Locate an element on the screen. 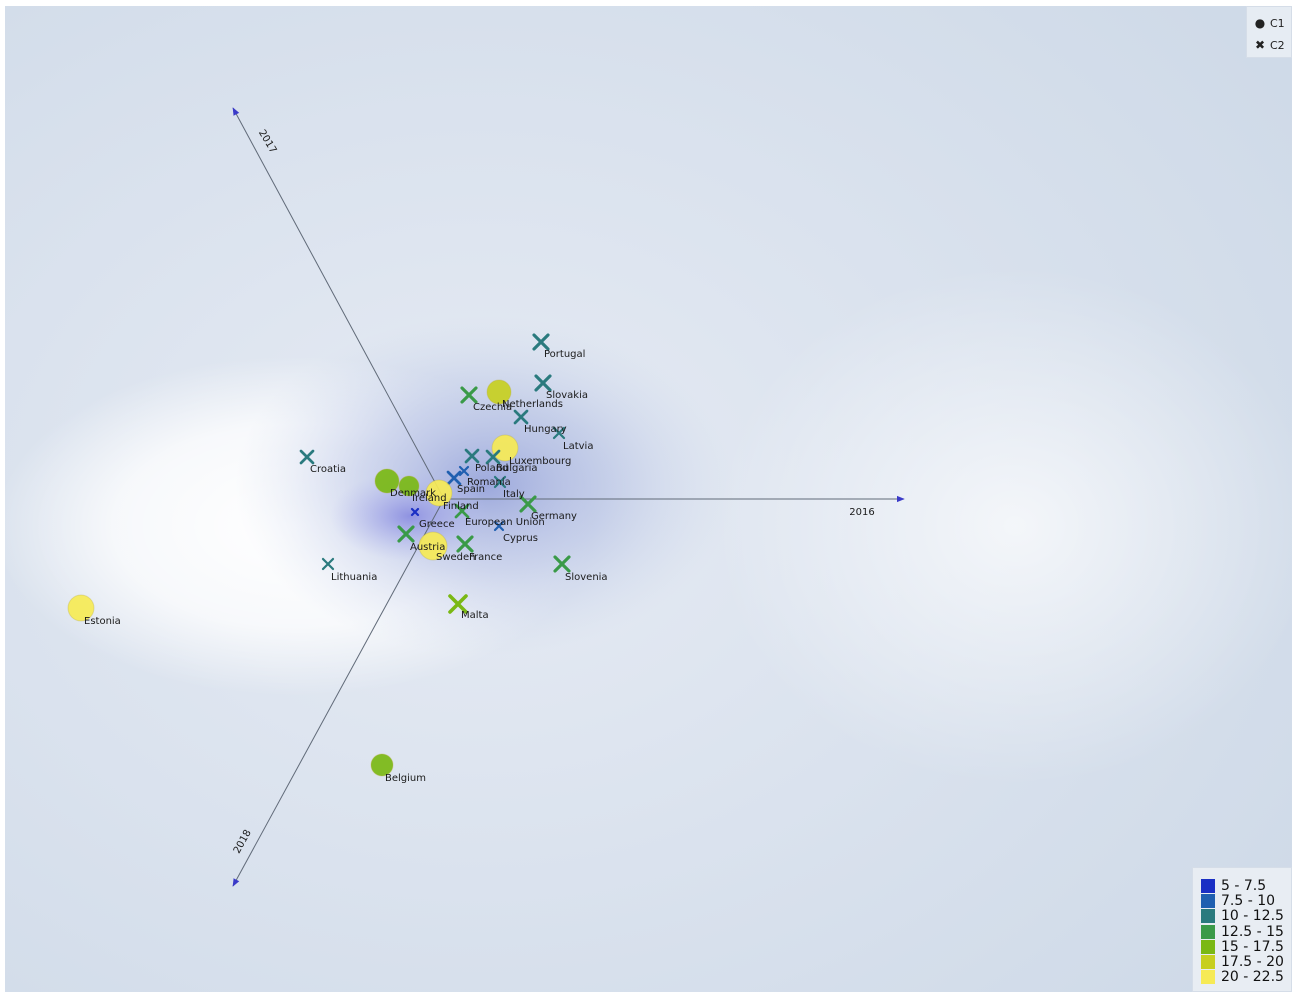 The height and width of the screenshot is (996, 1295). scale-item: 20 - 22.5 is located at coordinates (1246, 977).